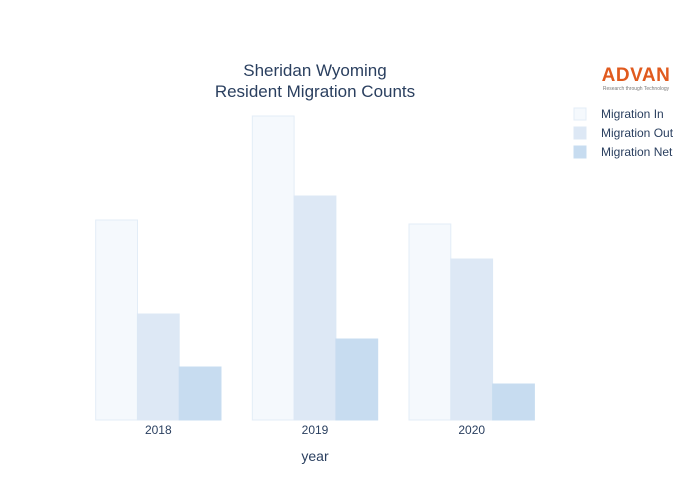 This screenshot has height=500, width=700. I want to click on legend: Migration In Migration Out Migration Net, so click(623, 133).